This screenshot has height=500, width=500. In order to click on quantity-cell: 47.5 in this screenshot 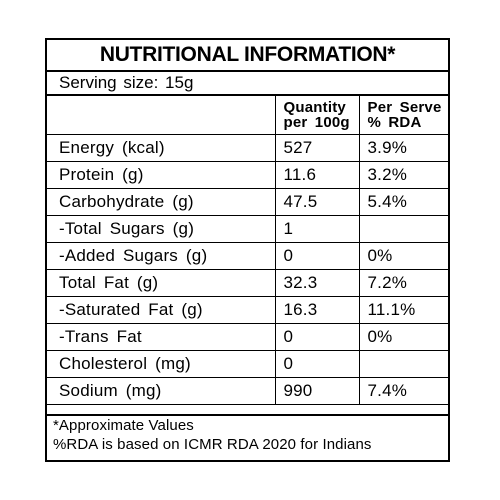, I will do `click(317, 201)`.